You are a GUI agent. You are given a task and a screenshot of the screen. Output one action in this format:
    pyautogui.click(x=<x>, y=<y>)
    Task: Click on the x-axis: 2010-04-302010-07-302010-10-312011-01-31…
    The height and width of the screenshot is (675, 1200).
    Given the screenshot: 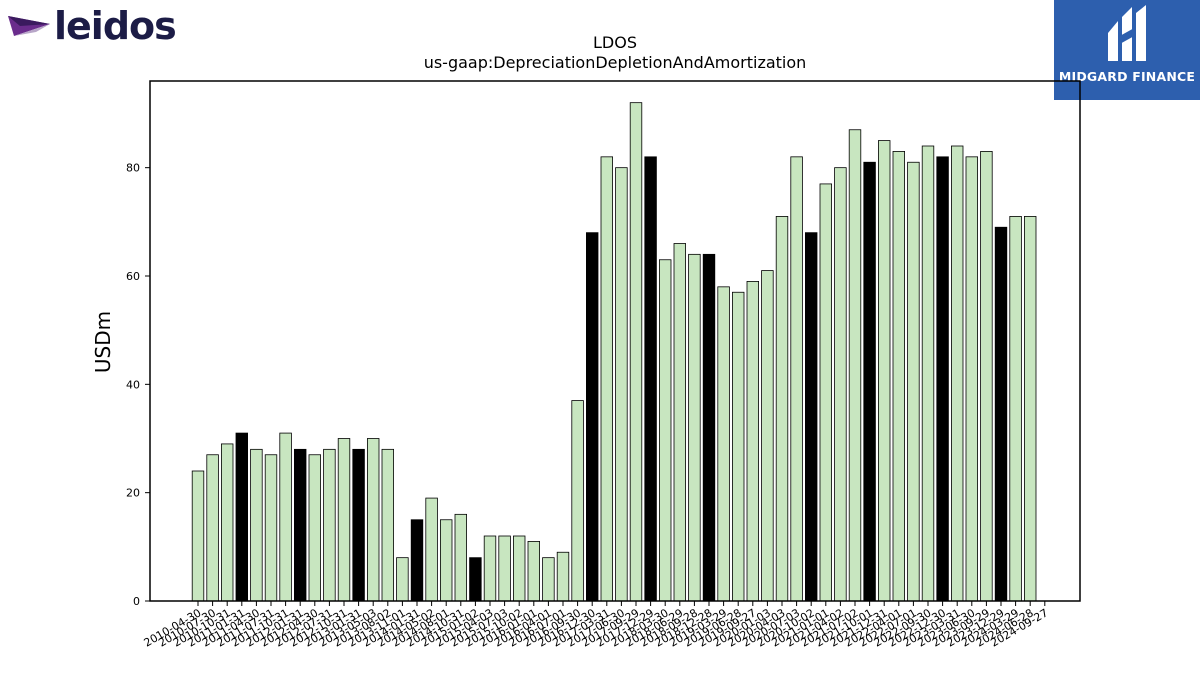 What is the action you would take?
    pyautogui.click(x=596, y=625)
    